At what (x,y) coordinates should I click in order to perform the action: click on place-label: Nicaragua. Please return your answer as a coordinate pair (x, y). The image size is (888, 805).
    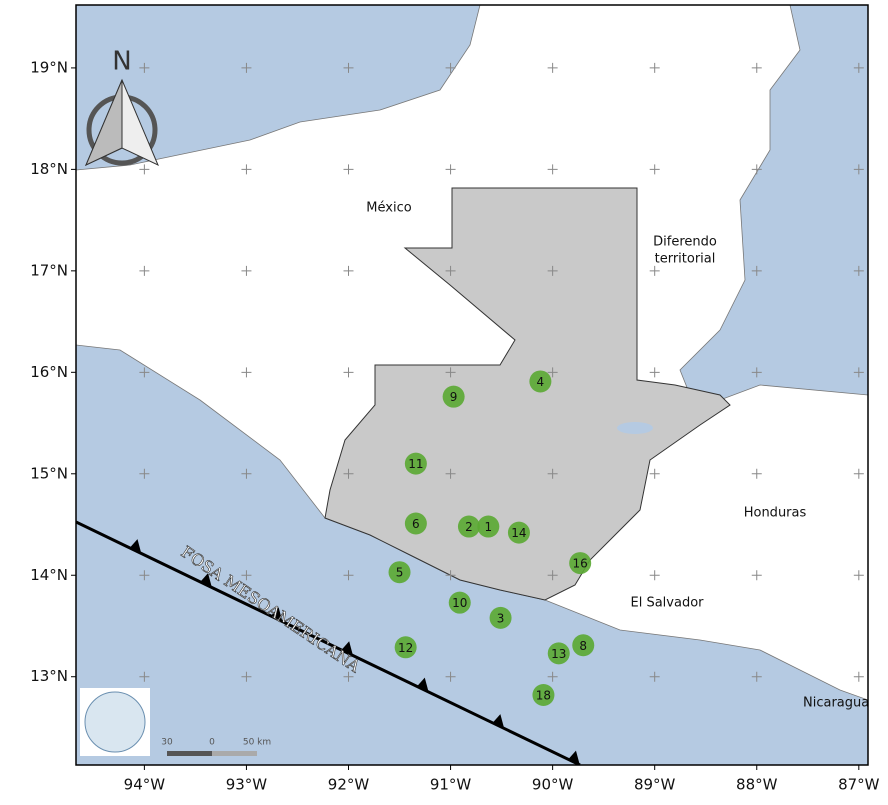
    Looking at the image, I should click on (836, 703).